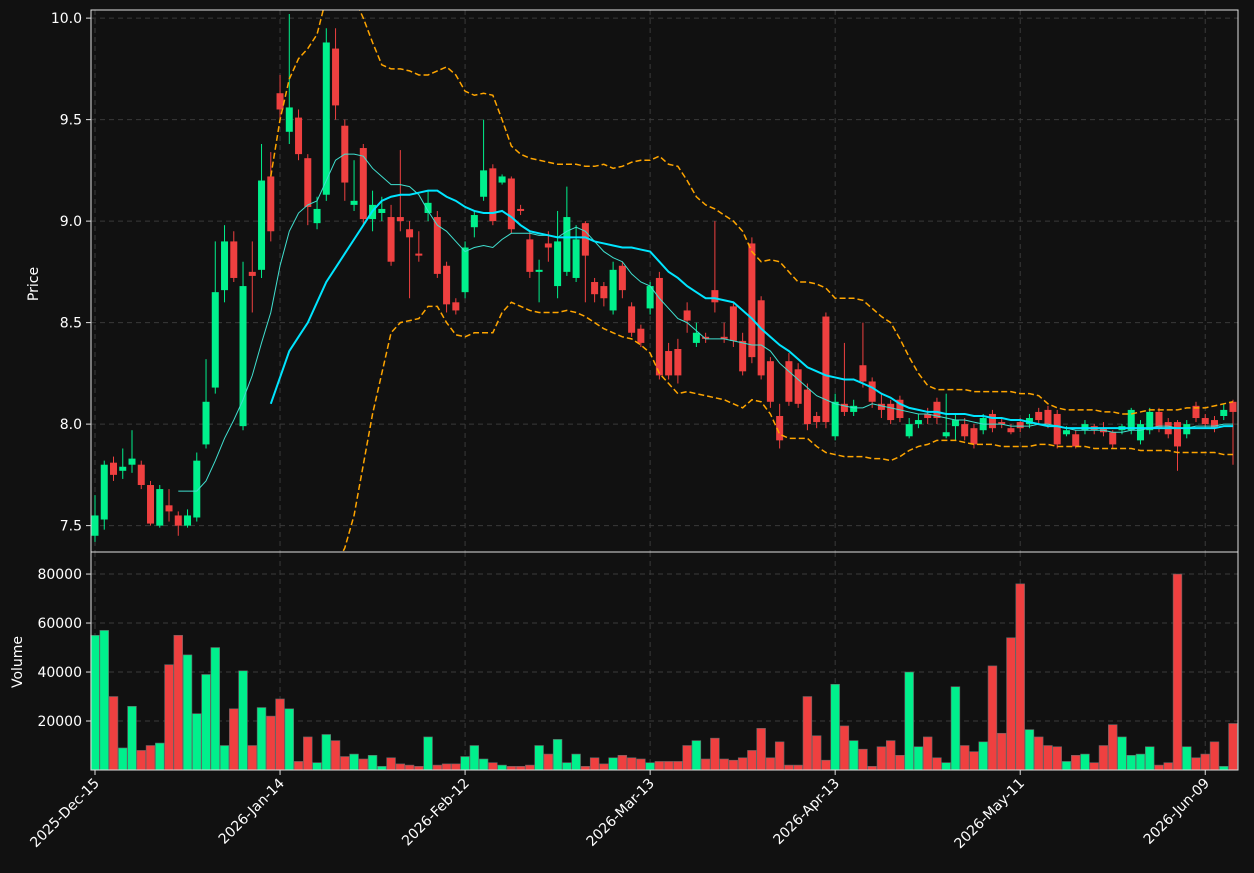 Image resolution: width=1254 pixels, height=873 pixels. Describe the element at coordinates (1177, 812) in the screenshot. I see `x-tick-label: 2026-Jun-09` at that location.